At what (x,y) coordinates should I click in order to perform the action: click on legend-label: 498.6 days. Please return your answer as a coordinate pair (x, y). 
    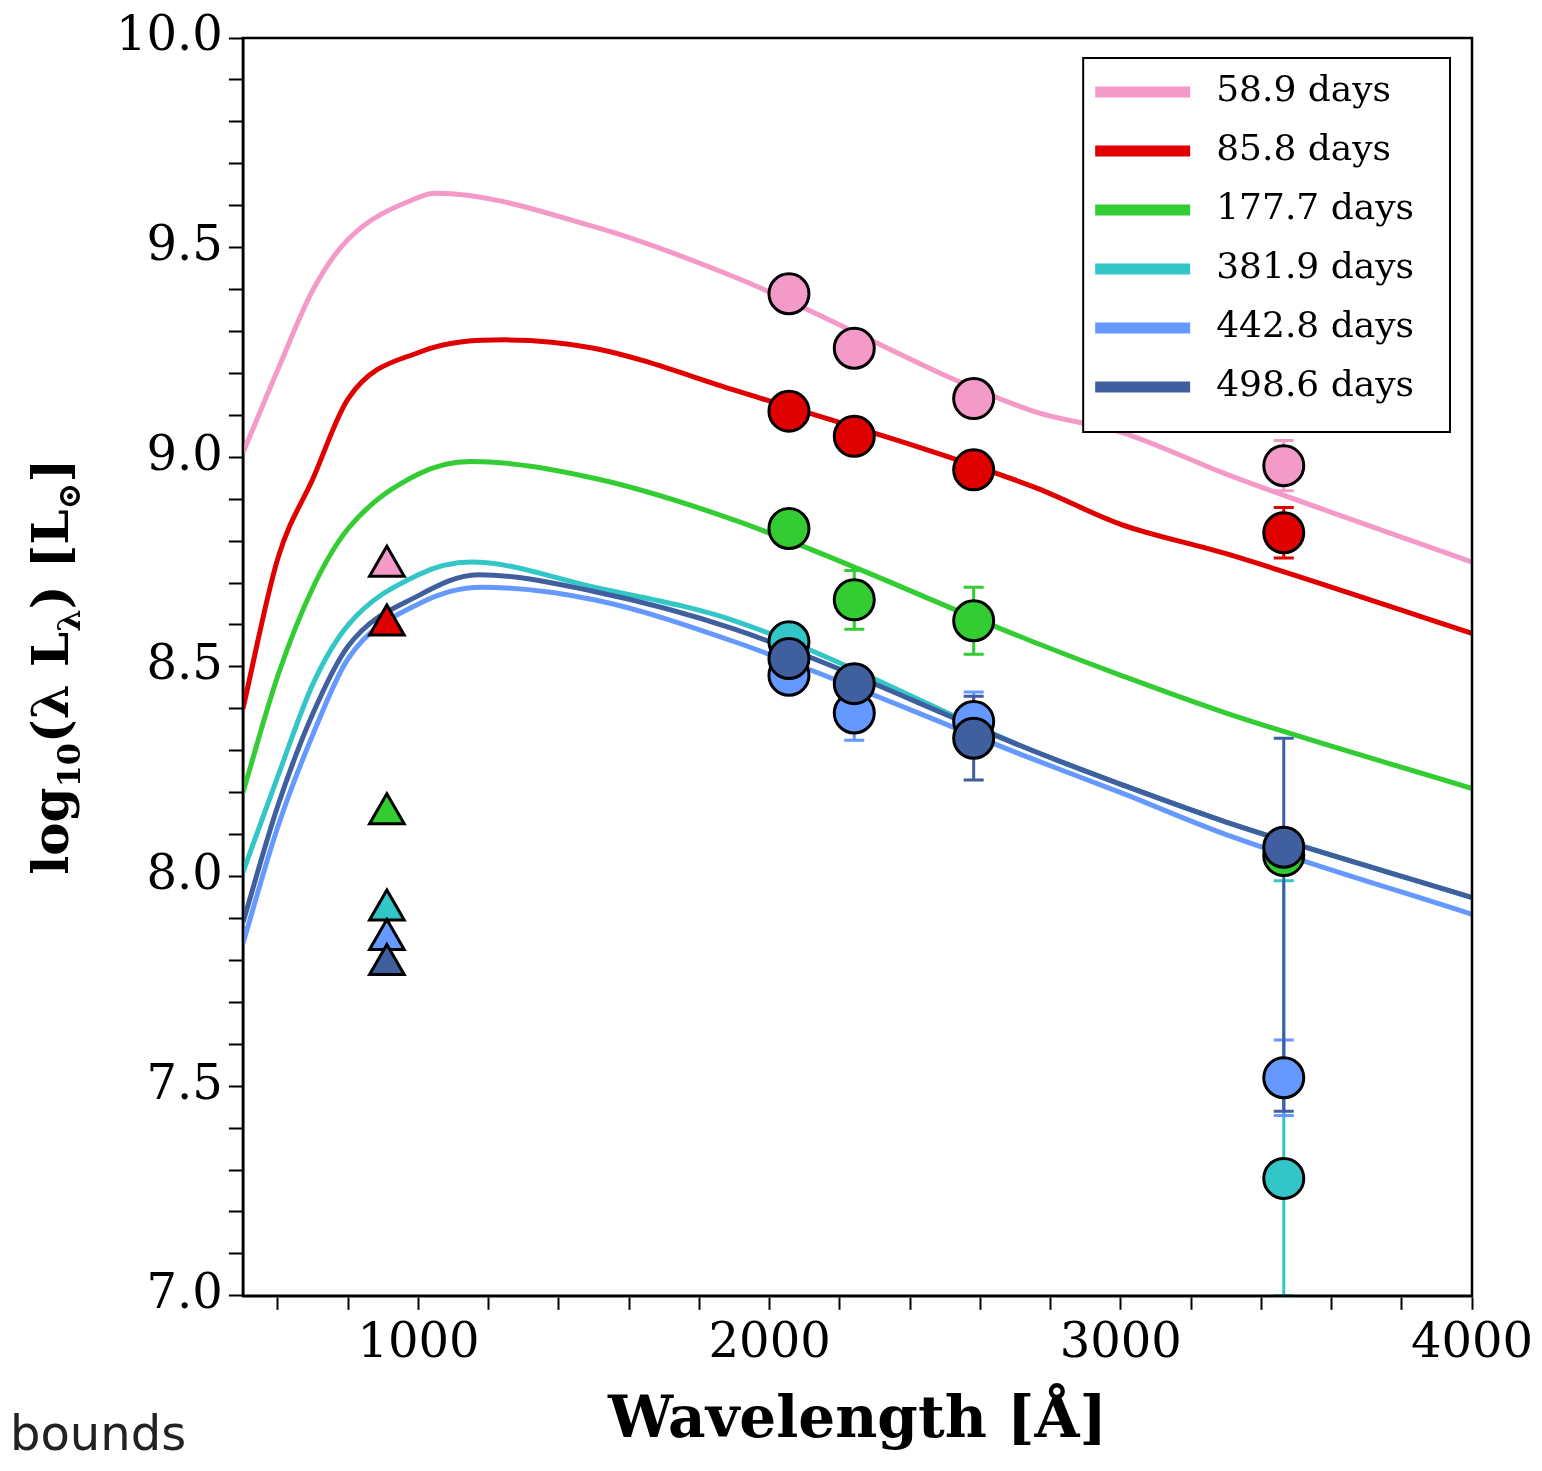
    Looking at the image, I should click on (1315, 384).